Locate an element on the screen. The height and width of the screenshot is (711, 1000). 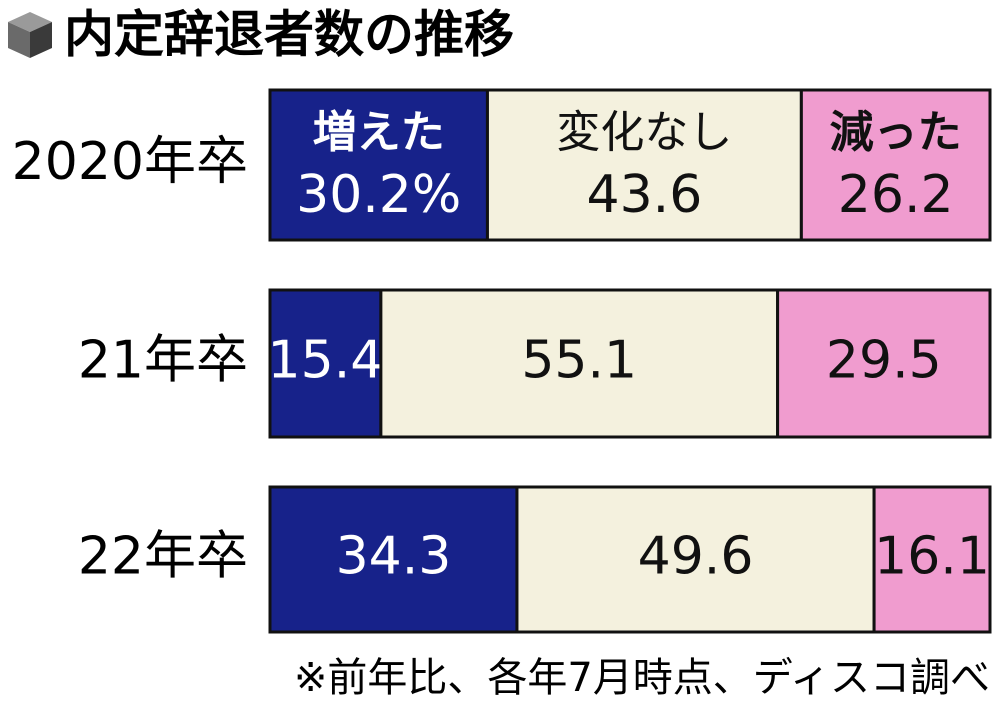
legend-label: 変化なし is located at coordinates (644, 132).